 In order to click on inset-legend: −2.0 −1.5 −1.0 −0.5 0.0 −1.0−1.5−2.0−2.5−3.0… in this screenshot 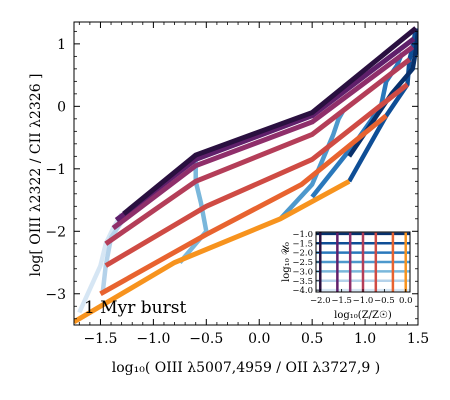, I will do `click(346, 275)`.